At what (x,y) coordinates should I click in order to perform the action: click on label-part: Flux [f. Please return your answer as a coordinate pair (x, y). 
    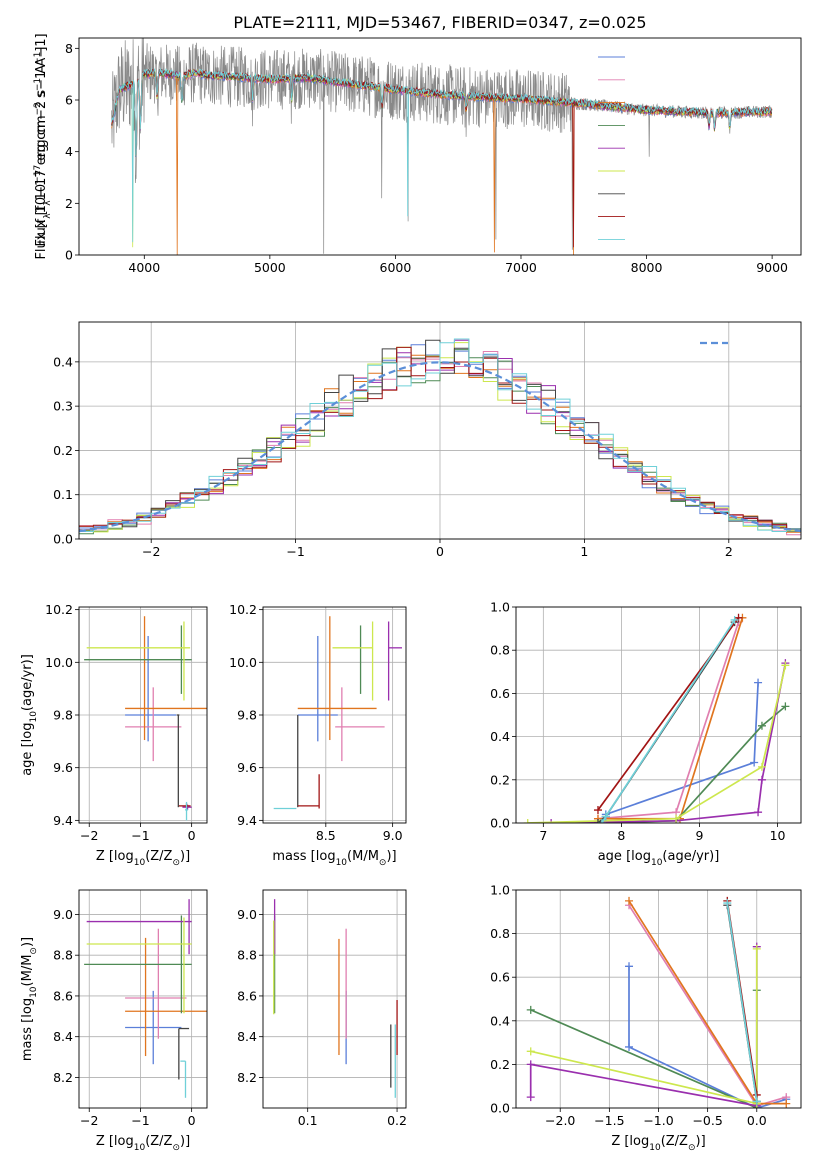
    Looking at the image, I should click on (41, 238).